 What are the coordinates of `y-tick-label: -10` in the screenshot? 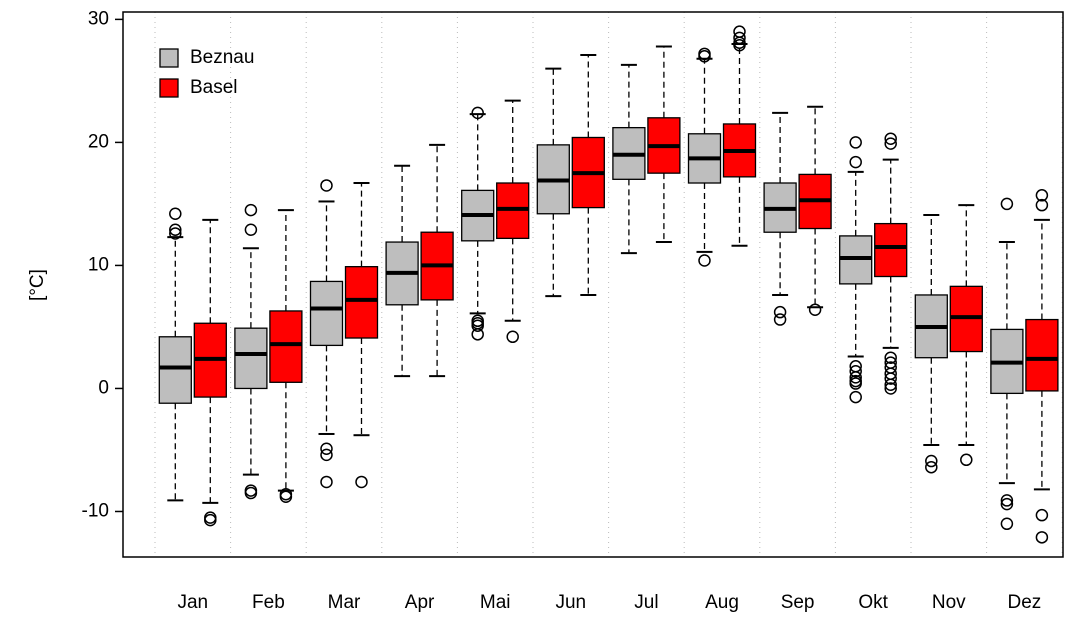 It's located at (95, 510).